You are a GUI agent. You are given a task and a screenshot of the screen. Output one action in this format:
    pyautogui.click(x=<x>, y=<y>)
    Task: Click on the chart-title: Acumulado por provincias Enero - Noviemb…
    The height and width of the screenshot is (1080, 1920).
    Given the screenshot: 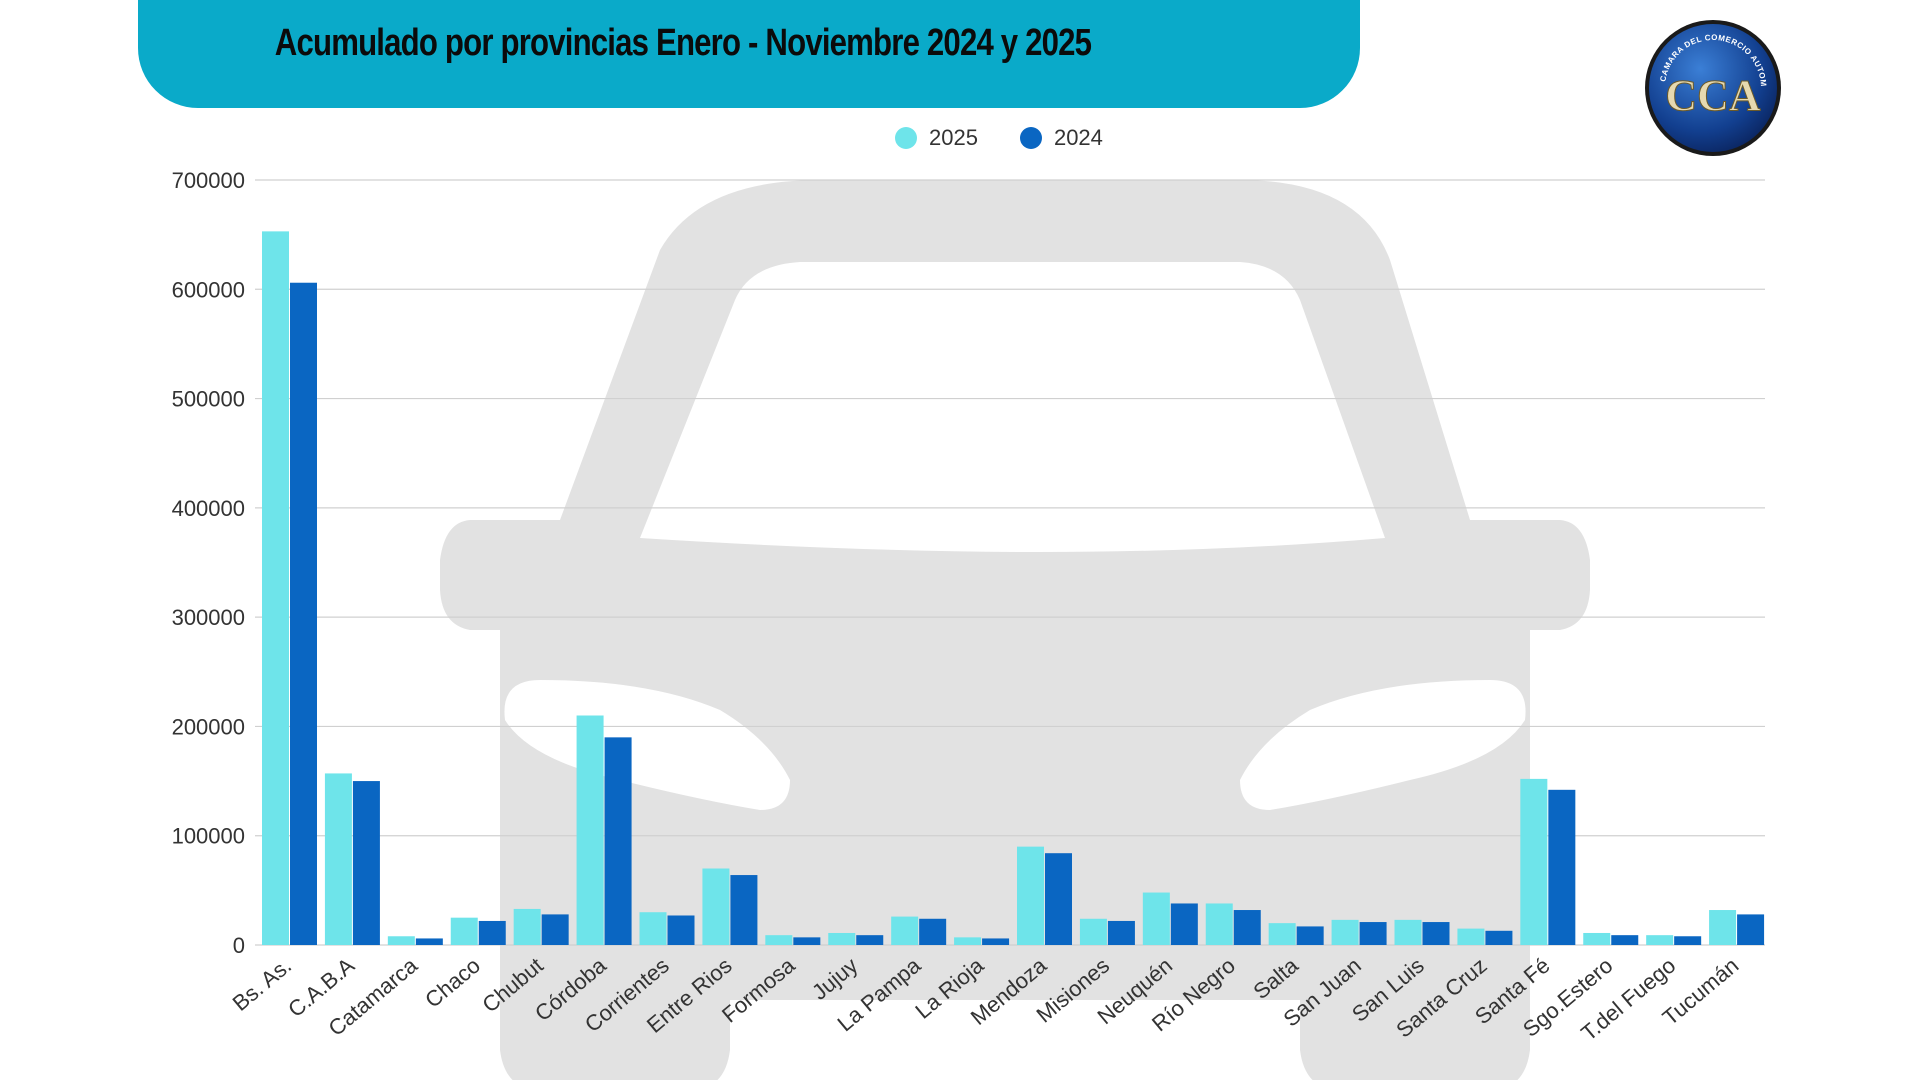 What is the action you would take?
    pyautogui.click(x=683, y=43)
    